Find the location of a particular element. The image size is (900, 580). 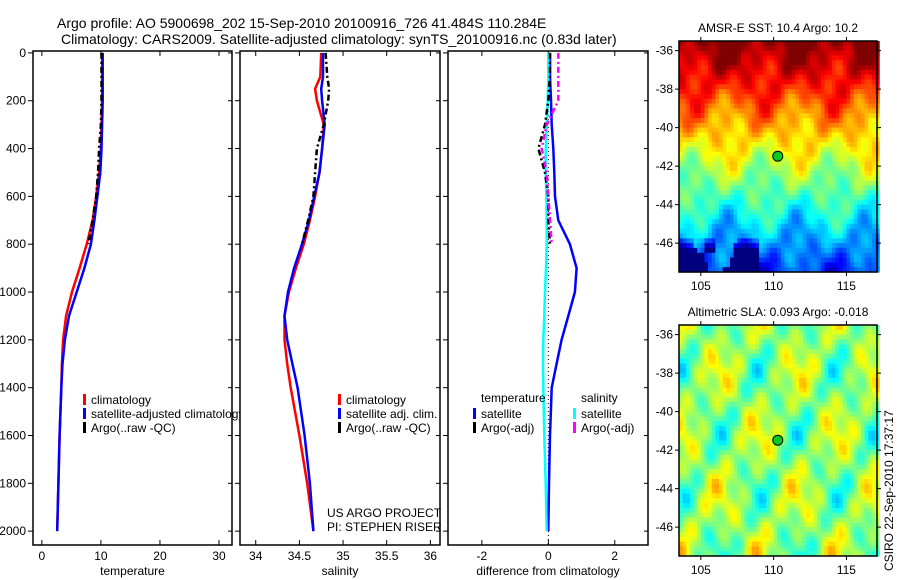

y-tick-label: 1400 is located at coordinates (13, 388).